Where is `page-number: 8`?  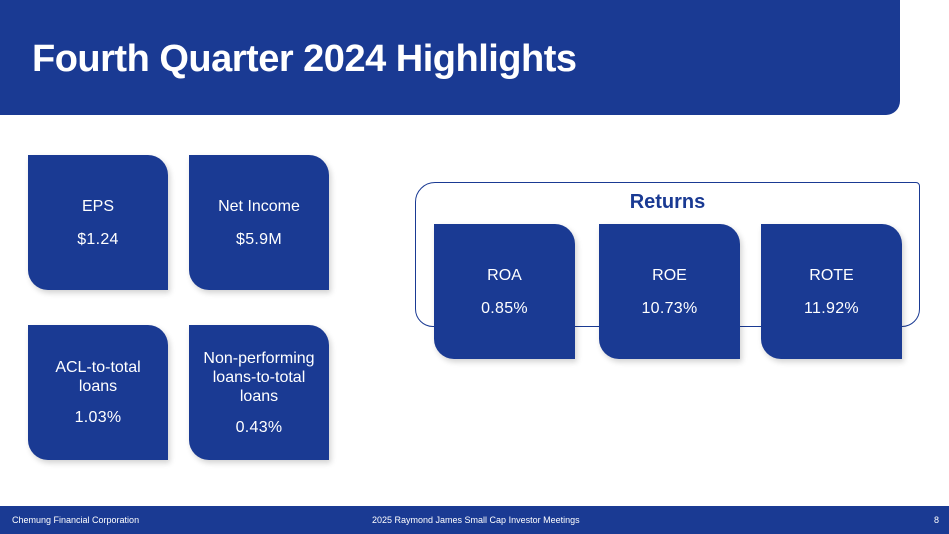 page-number: 8 is located at coordinates (936, 520).